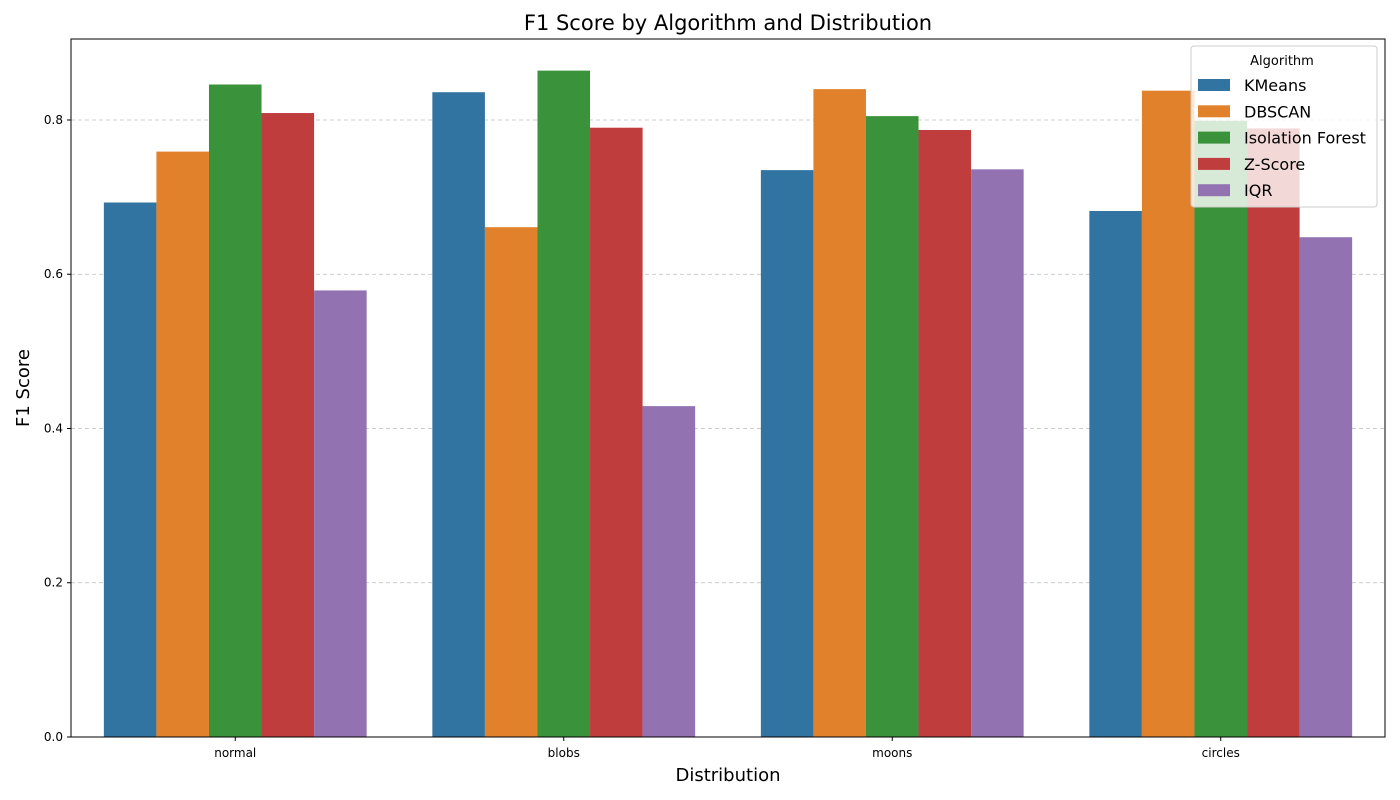 The image size is (1400, 800). Describe the element at coordinates (727, 775) in the screenshot. I see `x-axis-title: Distribution` at that location.